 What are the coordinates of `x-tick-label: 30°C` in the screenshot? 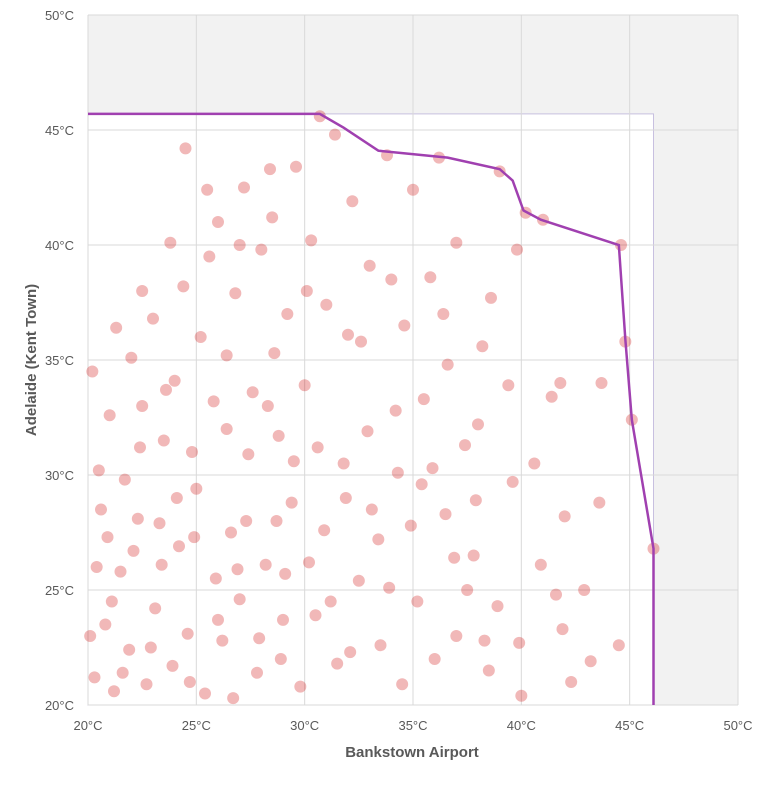 It's located at (304, 725).